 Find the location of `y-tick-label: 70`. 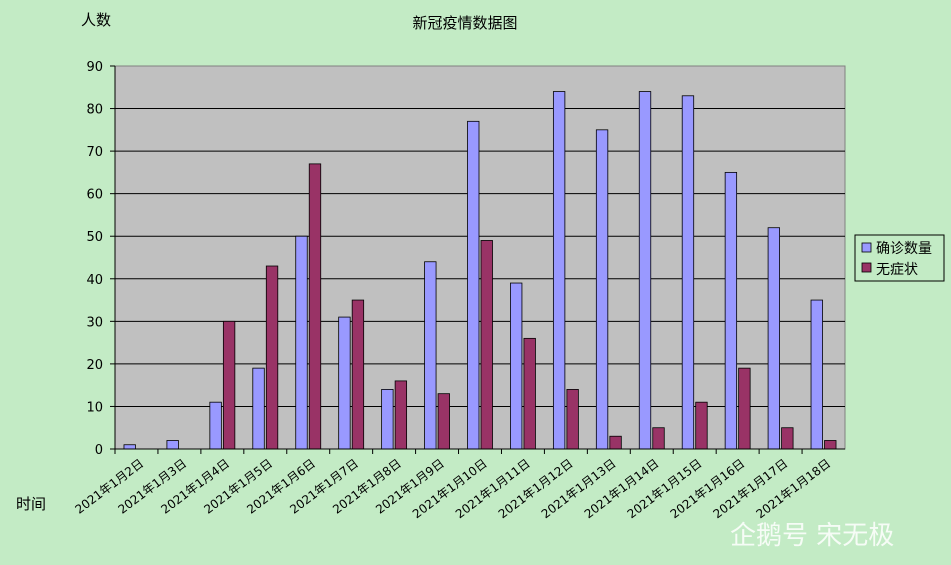

y-tick-label: 70 is located at coordinates (94, 152).